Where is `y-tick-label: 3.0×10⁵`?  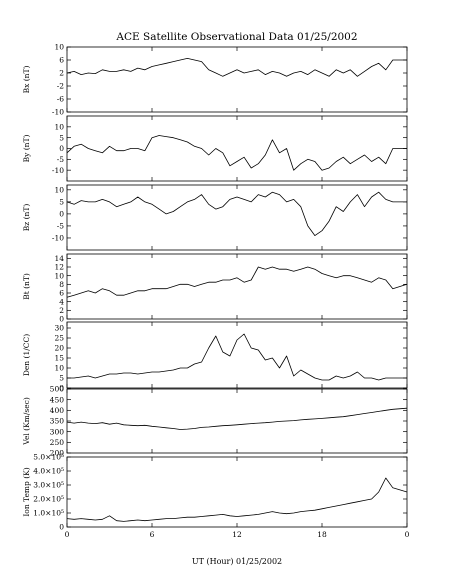 y-tick-label: 3.0×10⁵ is located at coordinates (48, 485).